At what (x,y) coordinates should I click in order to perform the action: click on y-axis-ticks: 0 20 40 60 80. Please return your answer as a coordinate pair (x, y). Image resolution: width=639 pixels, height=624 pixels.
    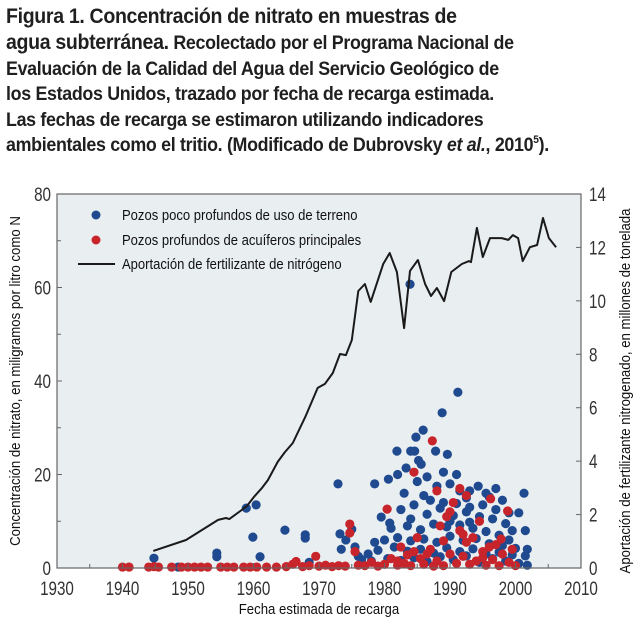
    Looking at the image, I should click on (48, 381).